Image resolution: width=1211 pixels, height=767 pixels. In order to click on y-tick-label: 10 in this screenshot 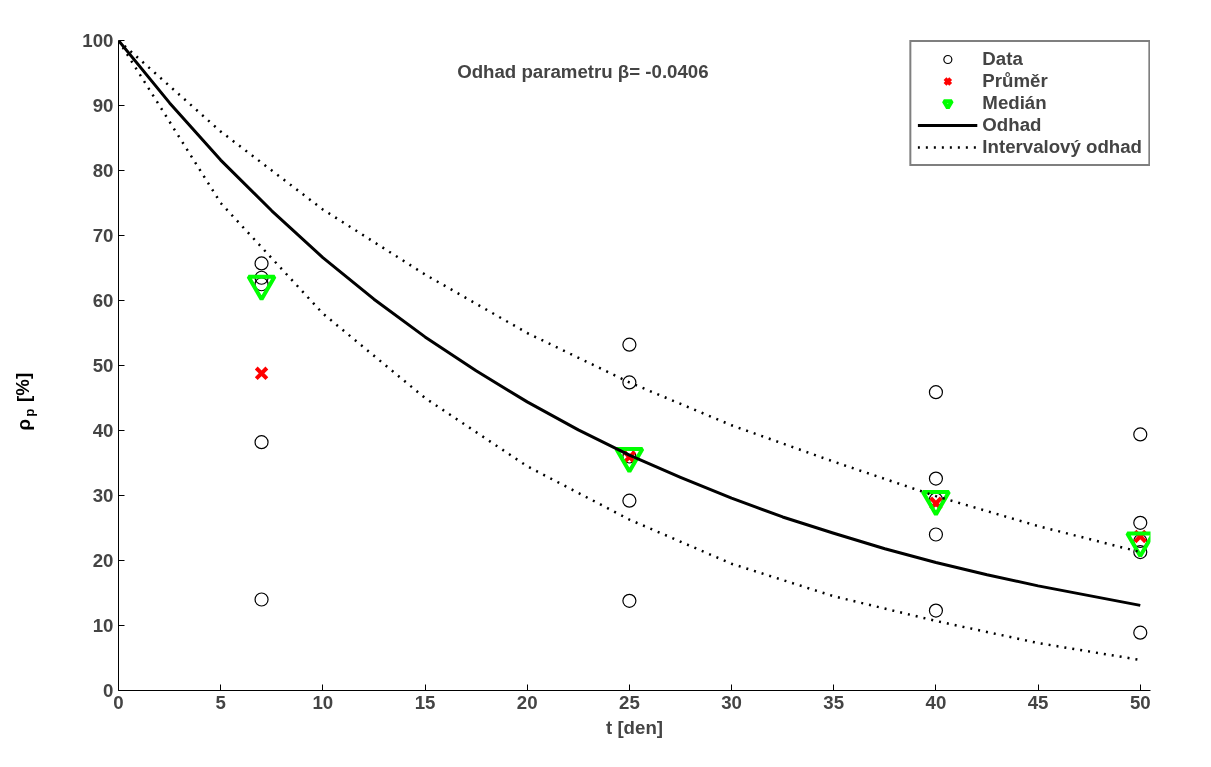, I will do `click(103, 625)`.